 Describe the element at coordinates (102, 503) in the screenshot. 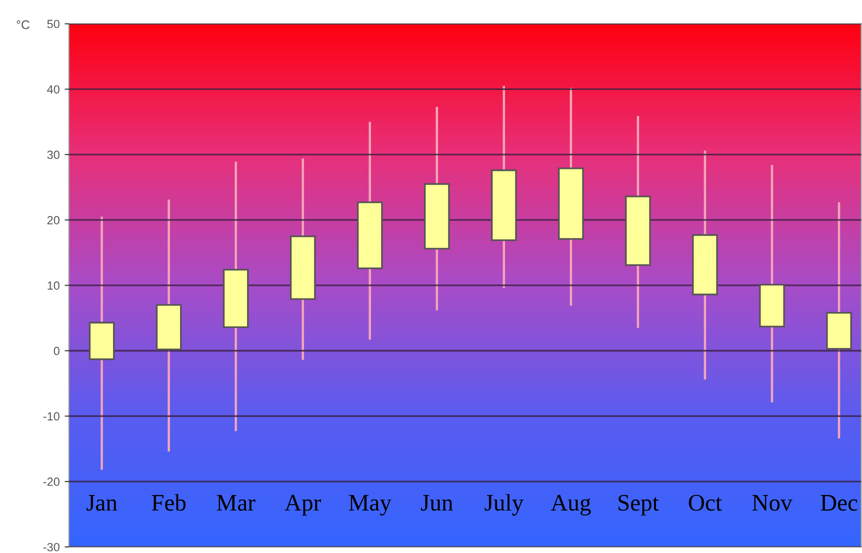

I see `x-tick-label: Jan` at that location.